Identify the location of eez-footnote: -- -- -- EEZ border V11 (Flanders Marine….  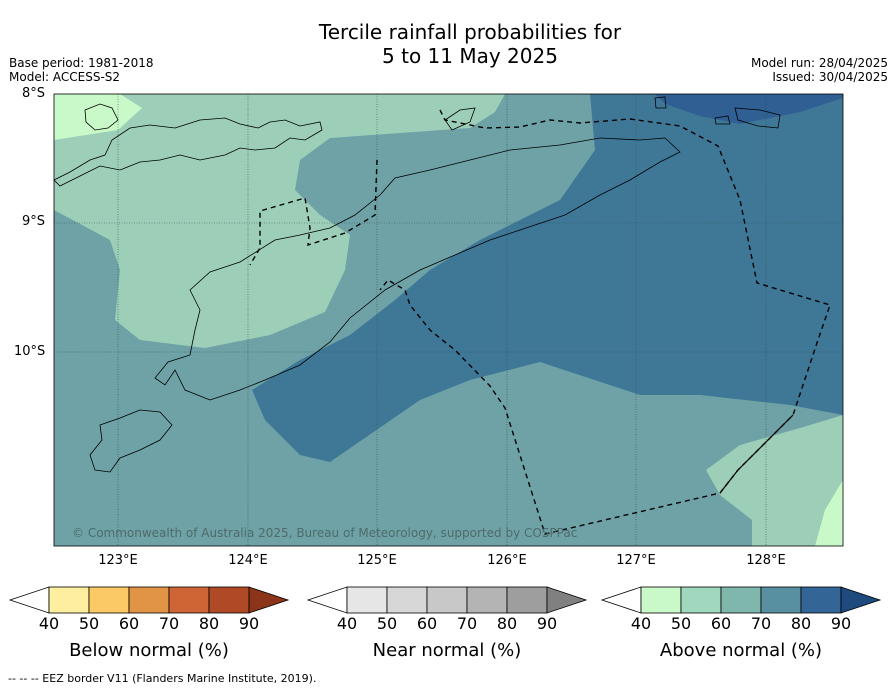
(162, 678).